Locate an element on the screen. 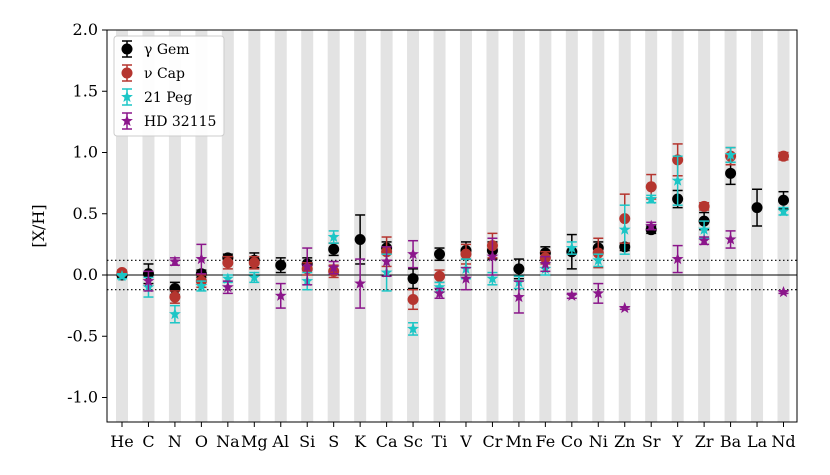 Image resolution: width=830 pixels, height=475 pixels. x-tick-label: Co is located at coordinates (572, 441).